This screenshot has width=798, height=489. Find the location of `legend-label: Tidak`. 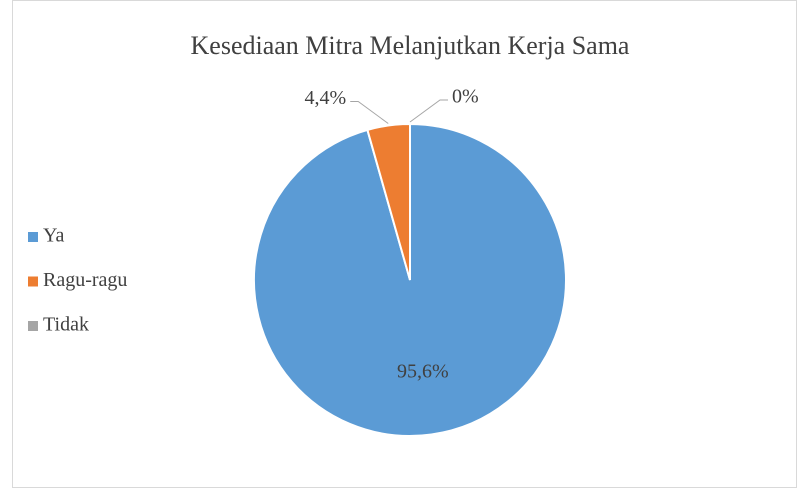

legend-label: Tidak is located at coordinates (66, 325).